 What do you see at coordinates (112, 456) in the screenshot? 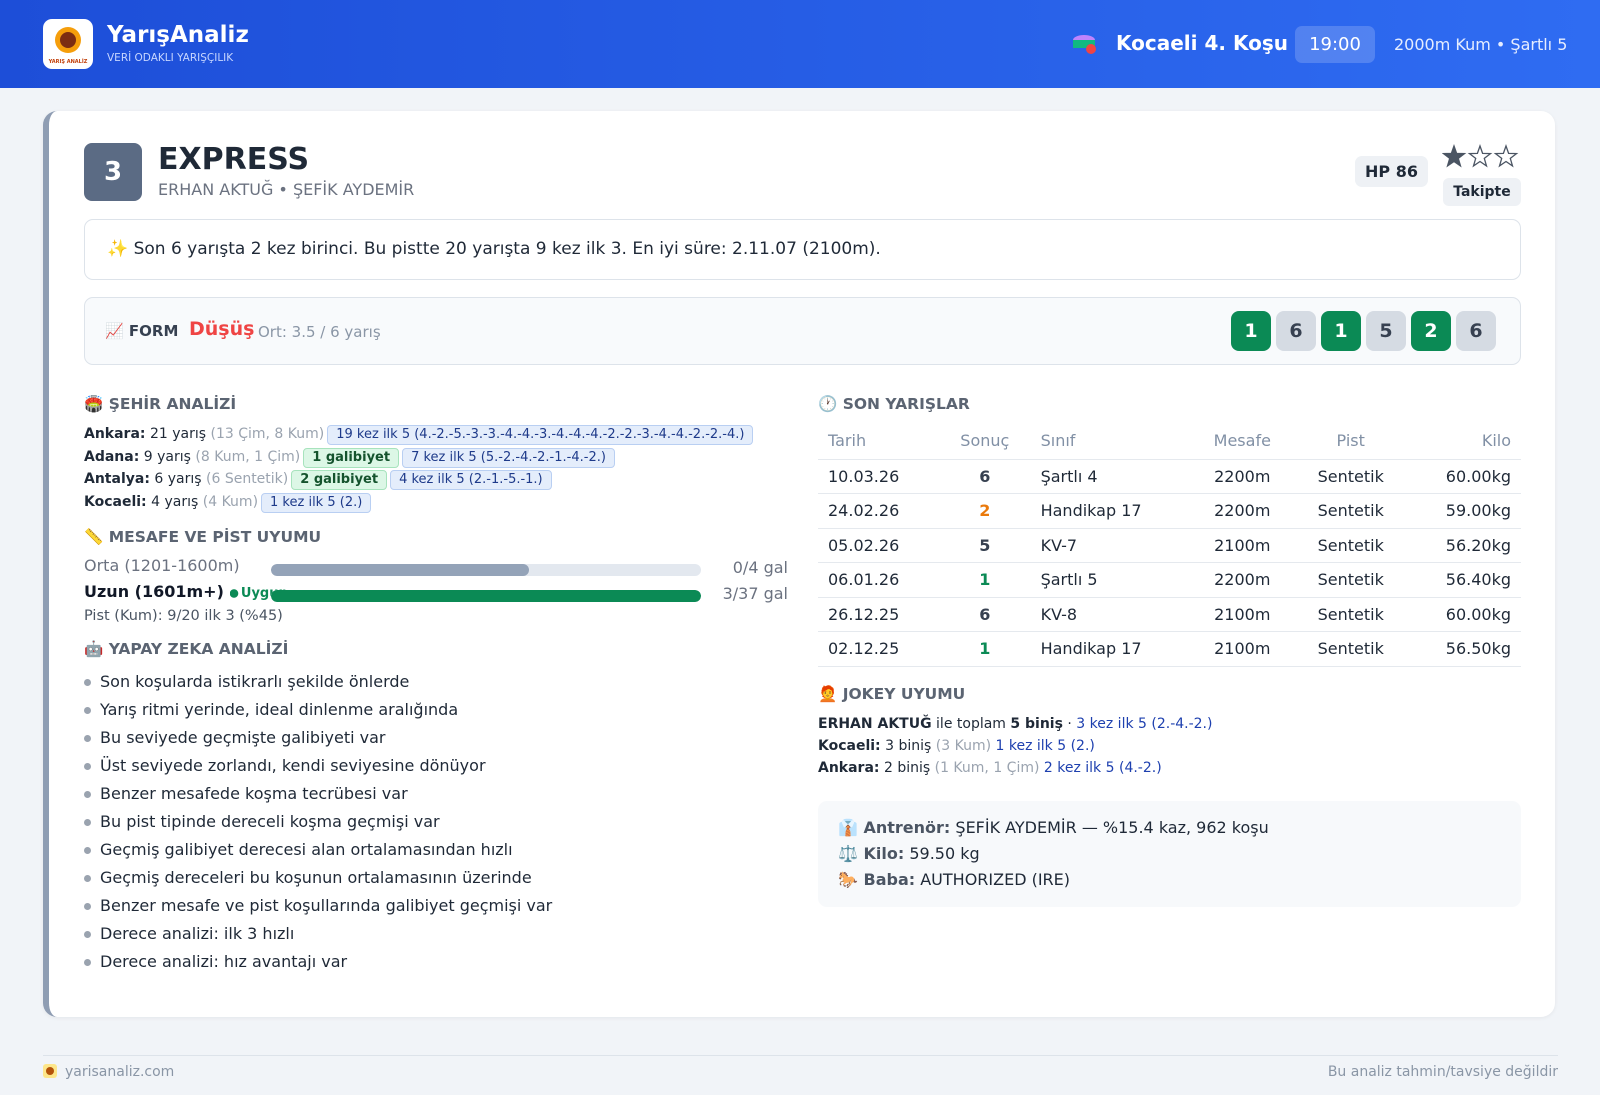
I see `city-name: Adana:` at bounding box center [112, 456].